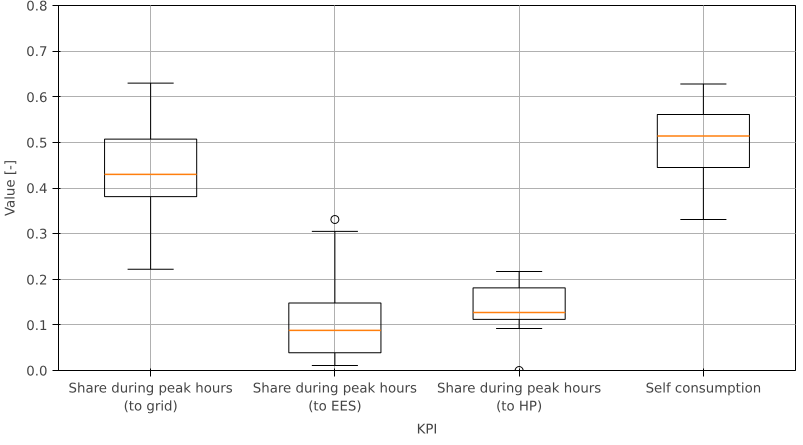  What do you see at coordinates (519, 398) in the screenshot?
I see `x-tick-label: Share during peak hours (to HP)` at bounding box center [519, 398].